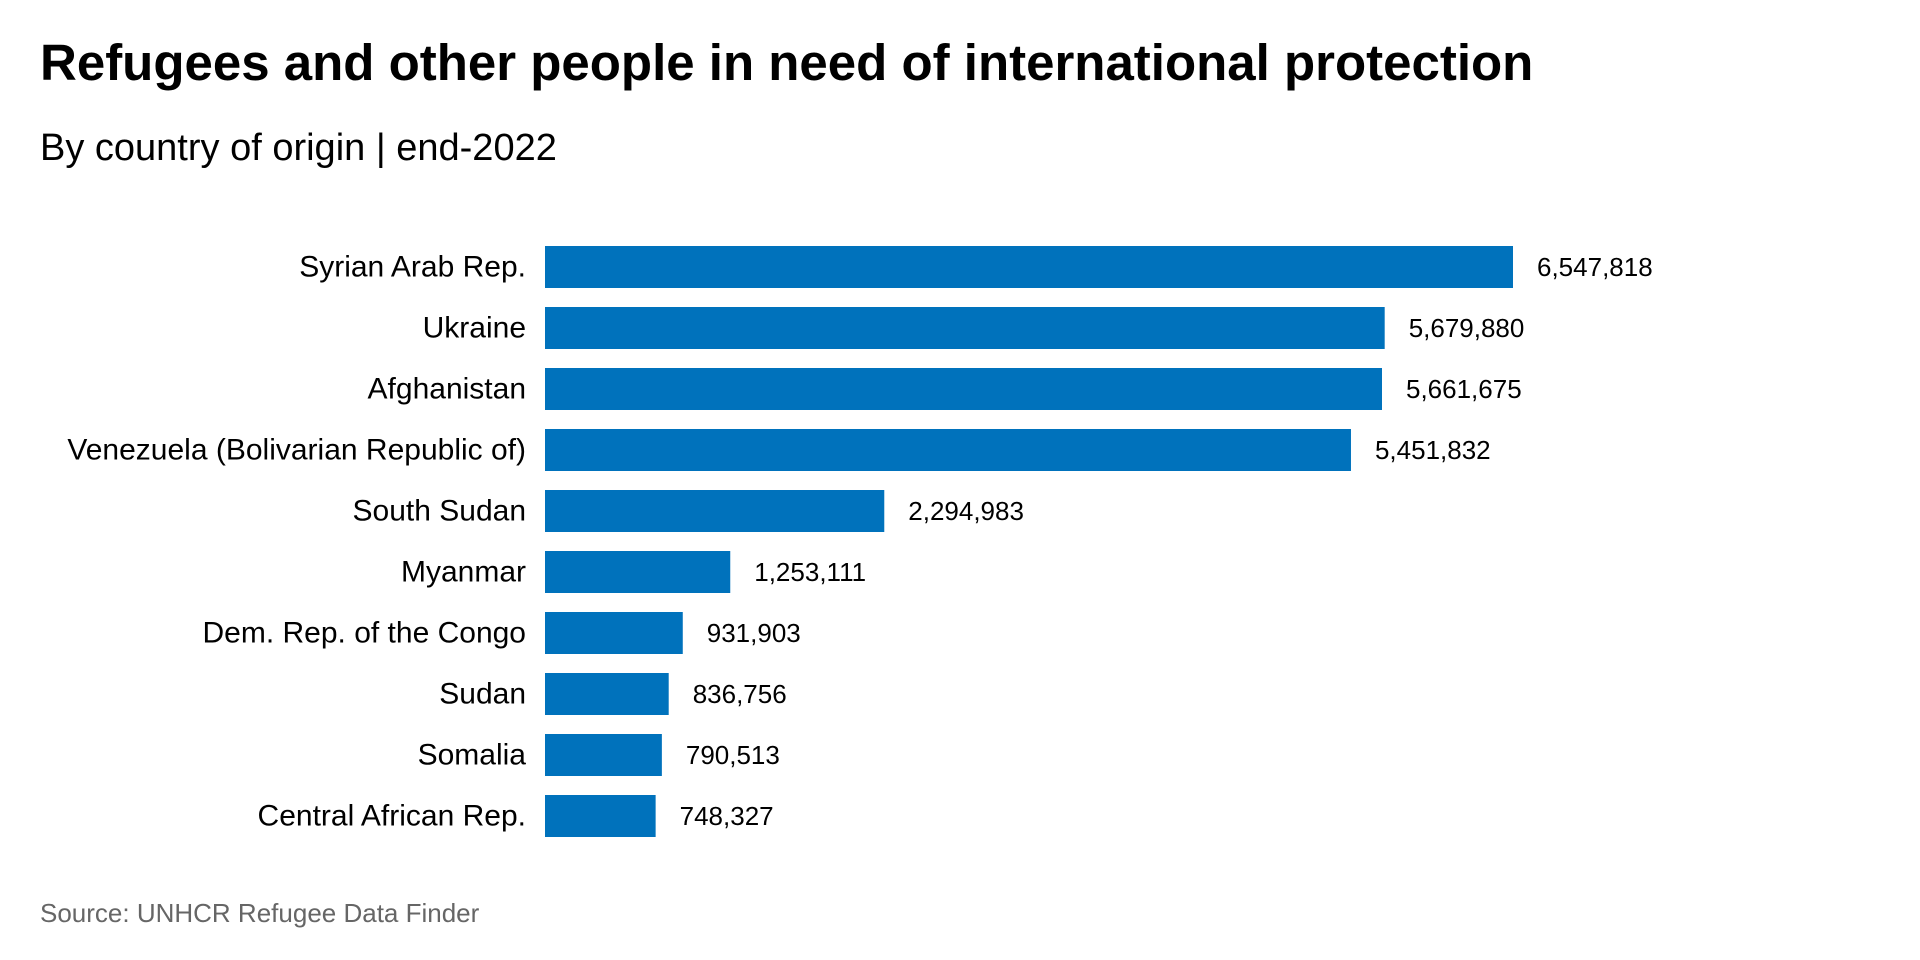 This screenshot has width=1920, height=960. Describe the element at coordinates (1464, 389) in the screenshot. I see `data-label: 5,661,675` at that location.